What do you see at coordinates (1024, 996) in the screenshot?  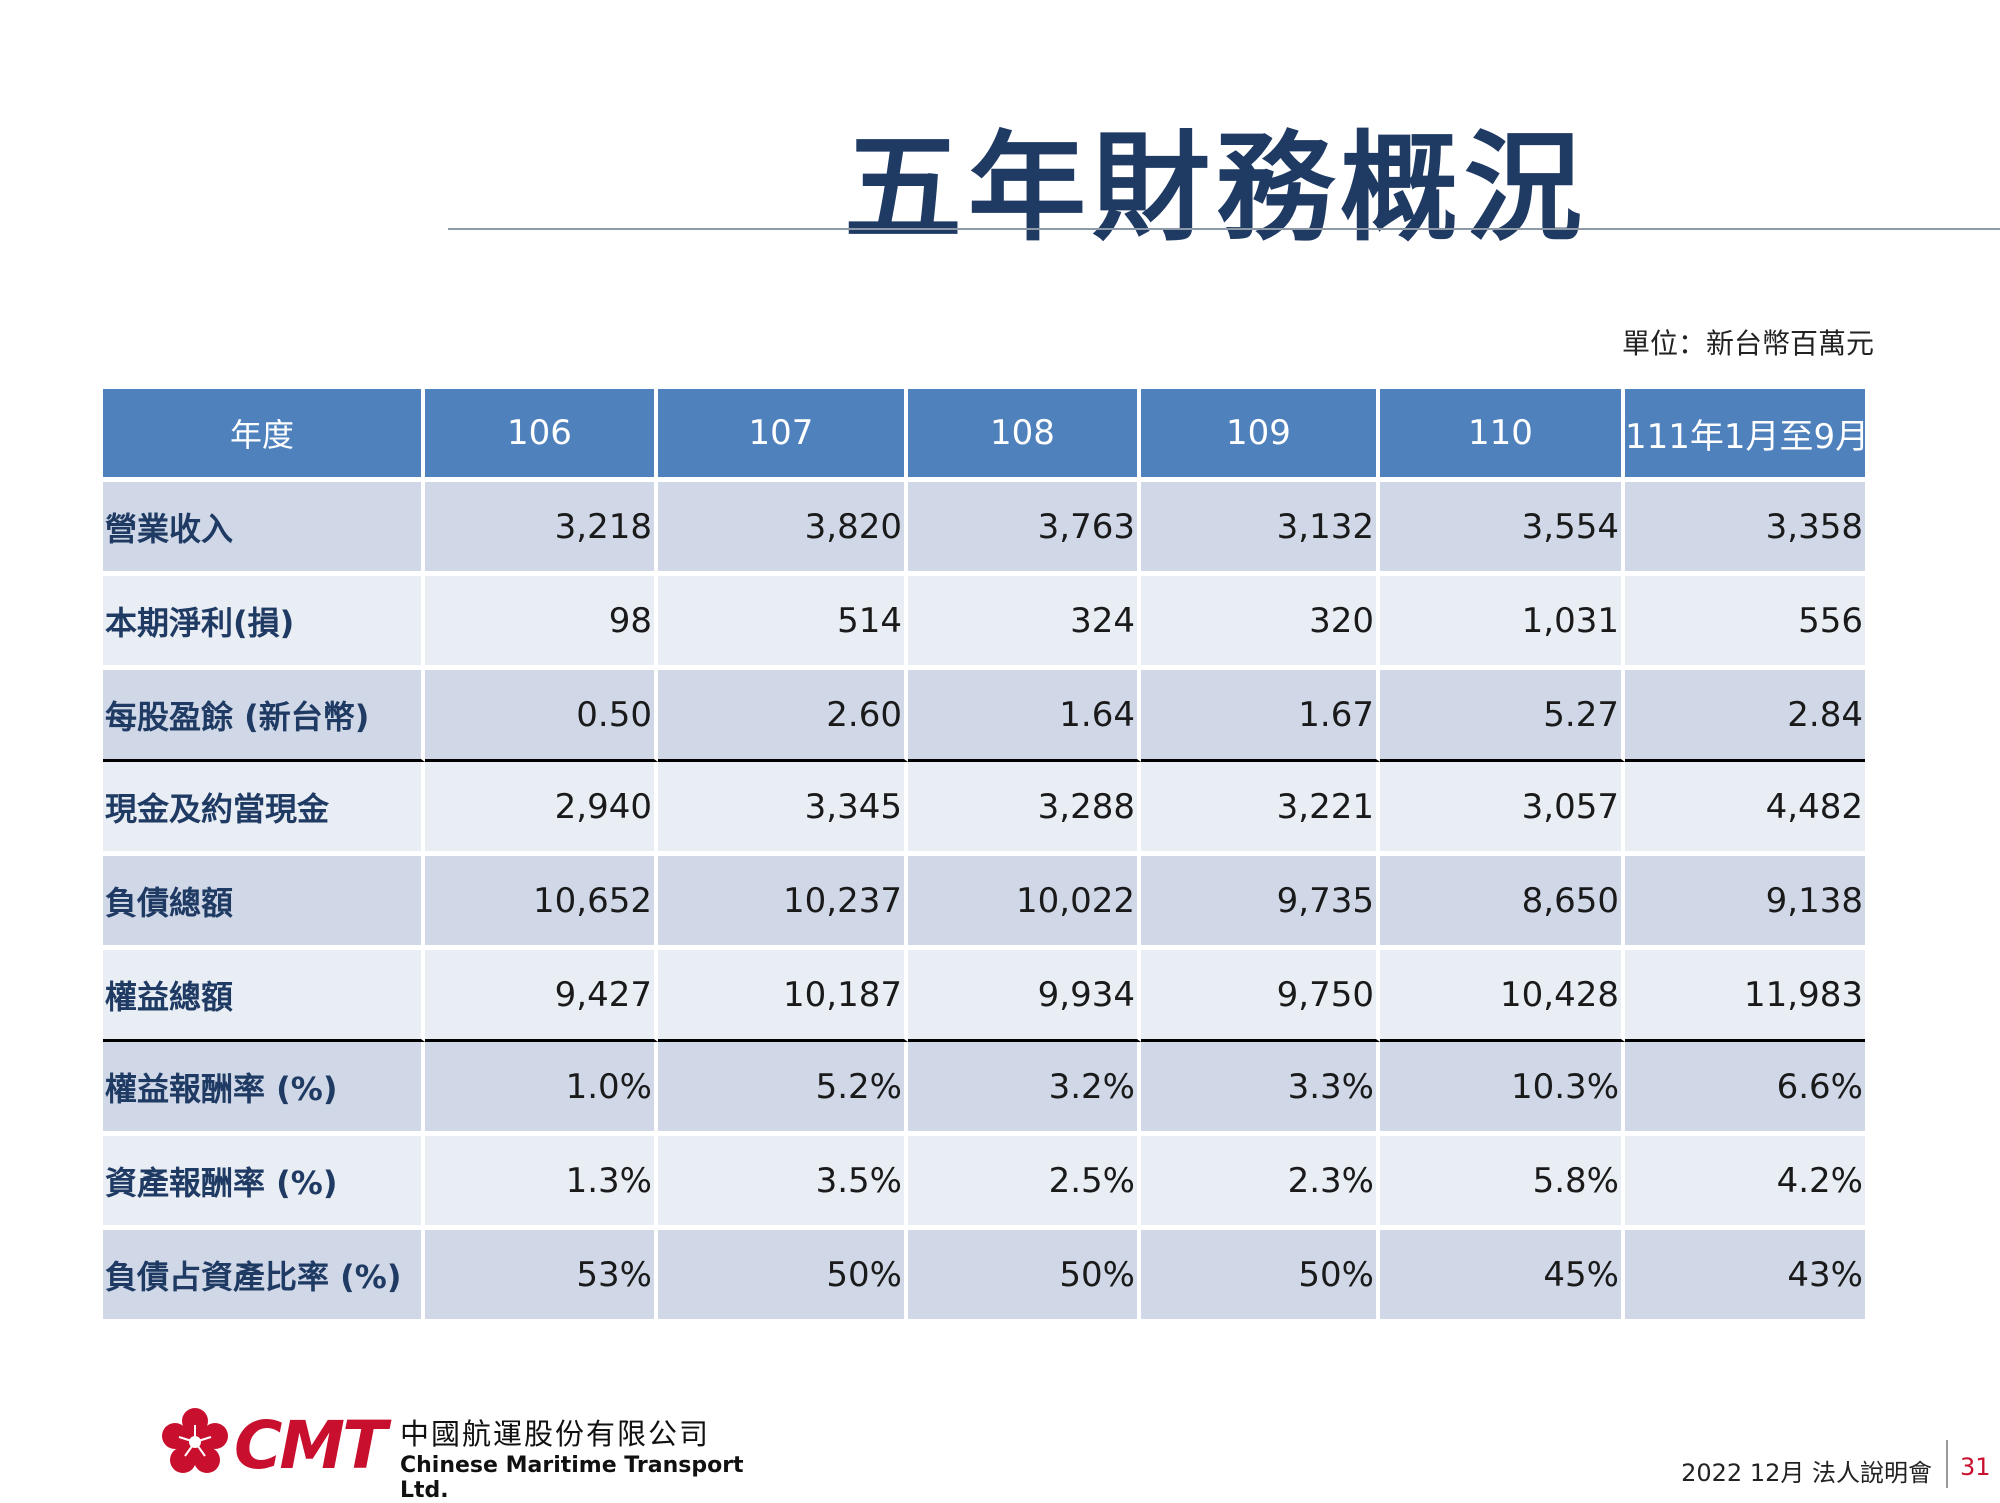 I see `table-cell: 9,934` at bounding box center [1024, 996].